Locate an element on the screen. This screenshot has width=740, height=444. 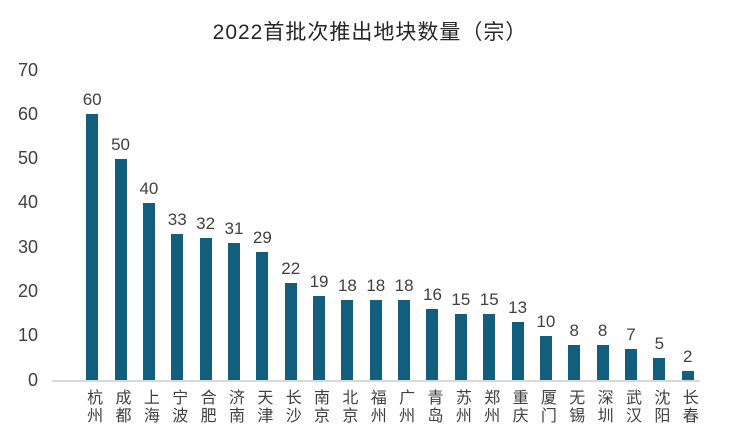
bar-column: 40 is located at coordinates (149, 225).